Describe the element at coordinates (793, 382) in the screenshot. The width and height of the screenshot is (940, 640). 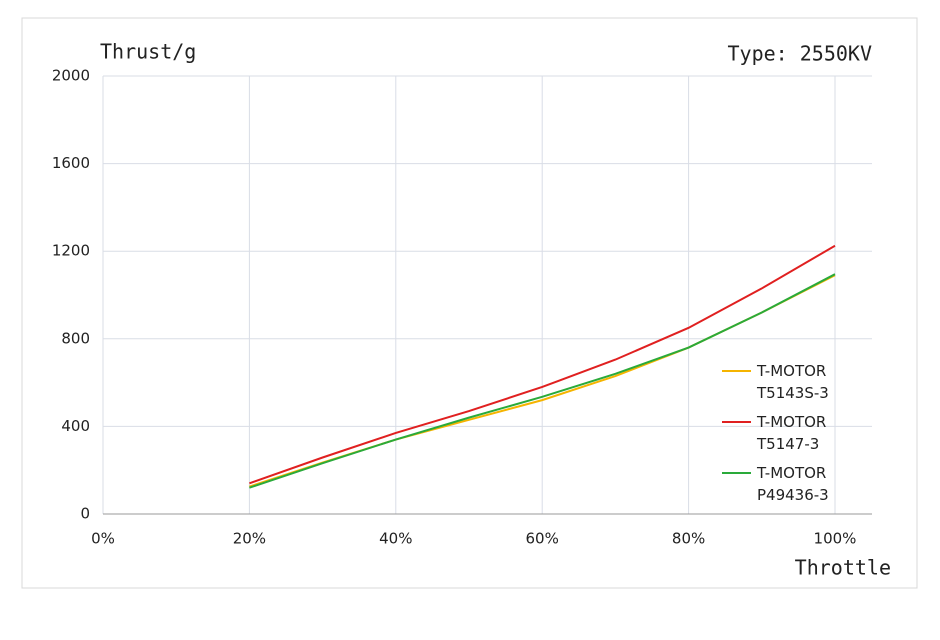
I see `legend-label: T-MOTOR T5143S-3` at that location.